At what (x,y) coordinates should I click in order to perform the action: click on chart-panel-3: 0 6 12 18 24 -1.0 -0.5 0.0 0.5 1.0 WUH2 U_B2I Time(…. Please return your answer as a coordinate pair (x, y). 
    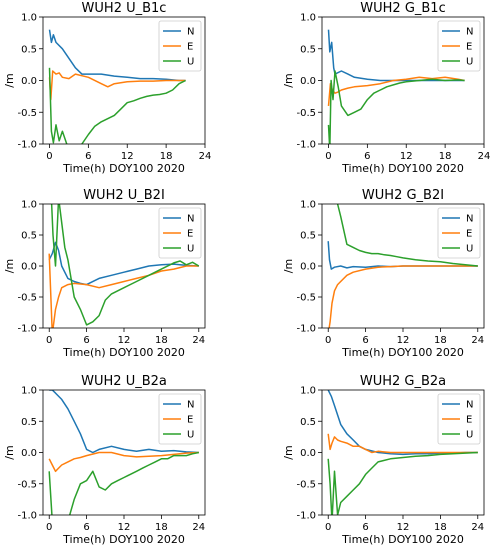
    Looking at the image, I should click on (104, 273).